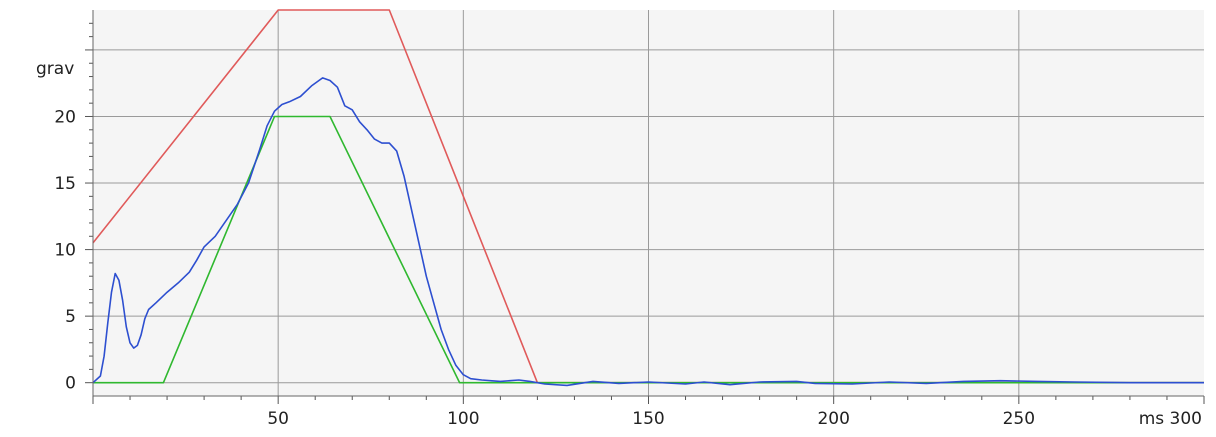 The height and width of the screenshot is (437, 1216). Describe the element at coordinates (65, 184) in the screenshot. I see `y-tick-label: 15` at that location.